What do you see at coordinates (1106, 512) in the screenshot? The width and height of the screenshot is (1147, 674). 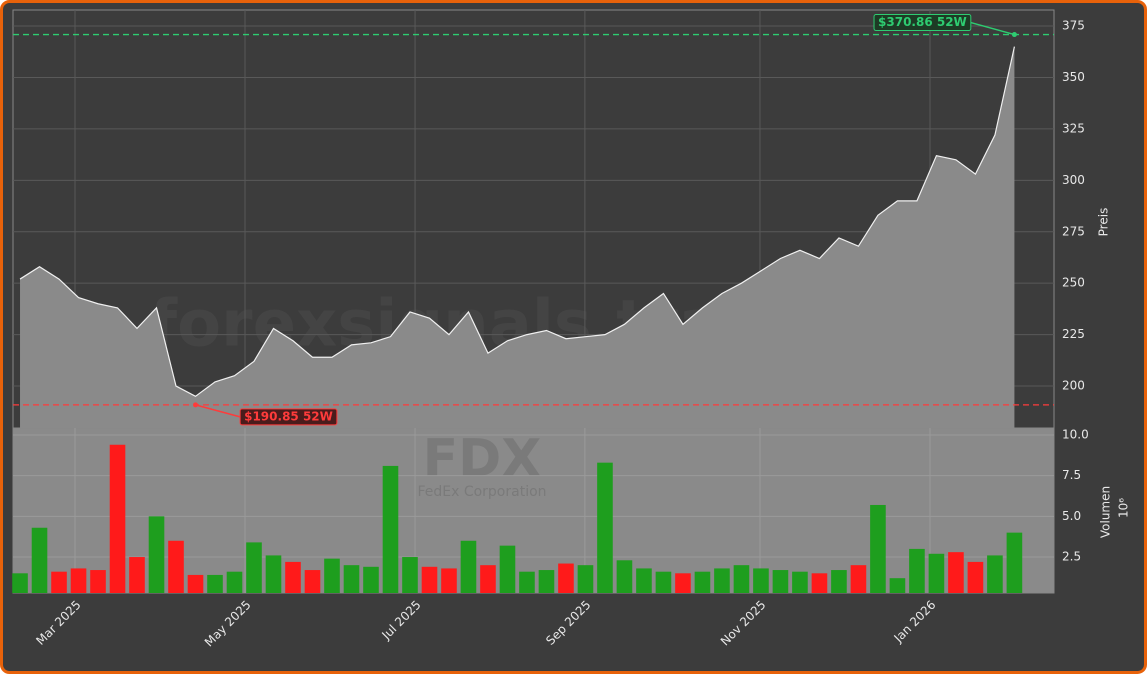 I see `y-axis-label: Volumen` at bounding box center [1106, 512].